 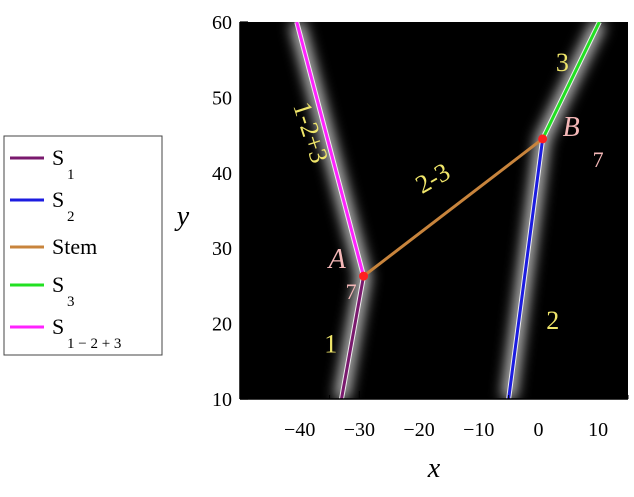 I want to click on point-b, so click(x=543, y=139).